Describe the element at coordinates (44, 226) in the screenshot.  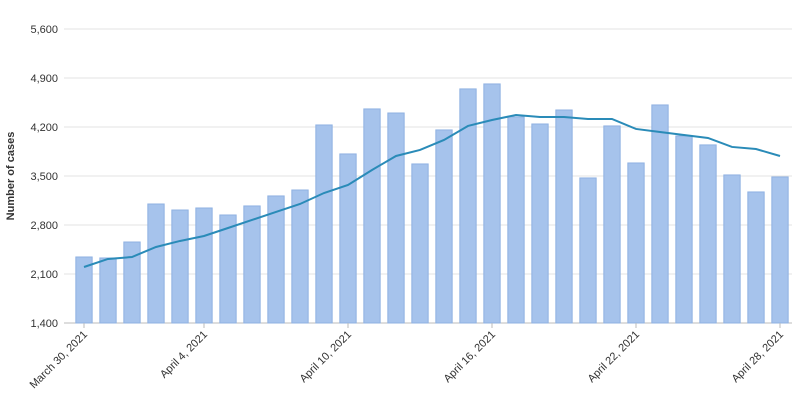
I see `y-tick-label: 2,800` at that location.